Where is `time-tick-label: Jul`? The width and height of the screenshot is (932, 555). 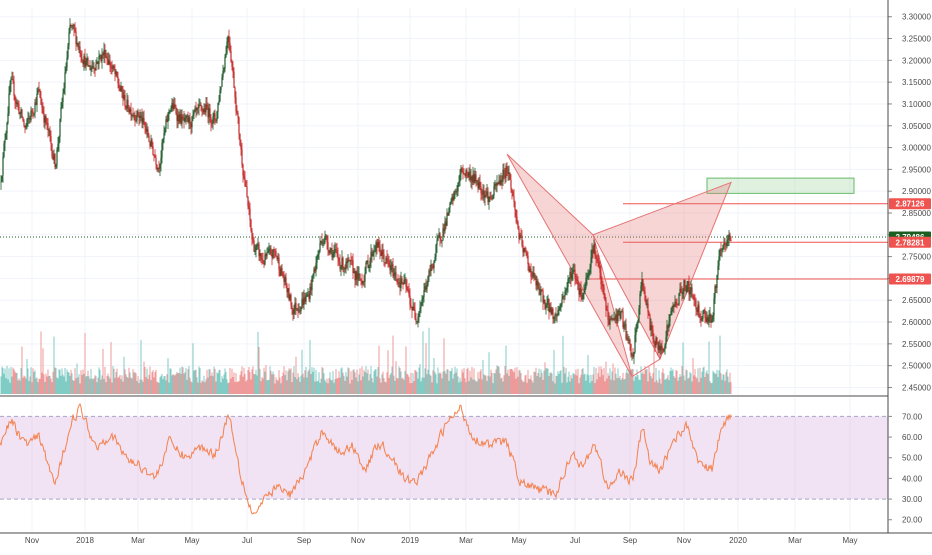 time-tick-label: Jul is located at coordinates (575, 540).